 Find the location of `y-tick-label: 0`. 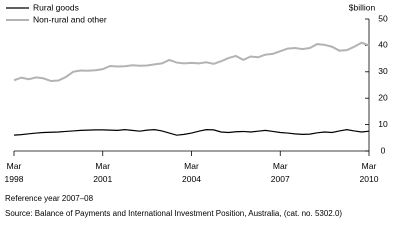

y-tick-label: 0 is located at coordinates (383, 150).